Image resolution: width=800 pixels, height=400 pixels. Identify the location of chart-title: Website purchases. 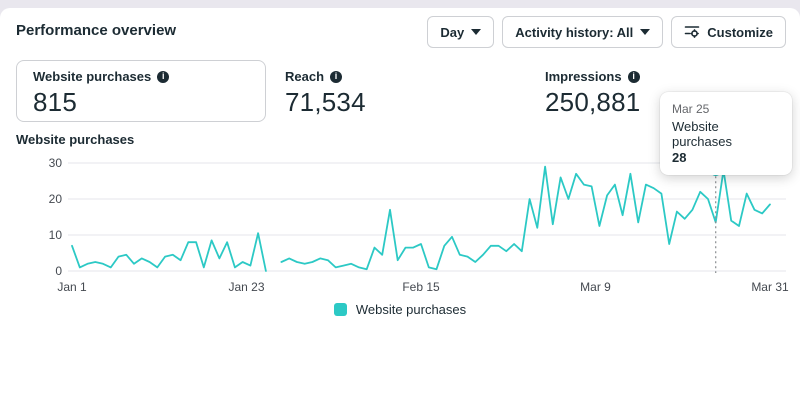
(75, 139).